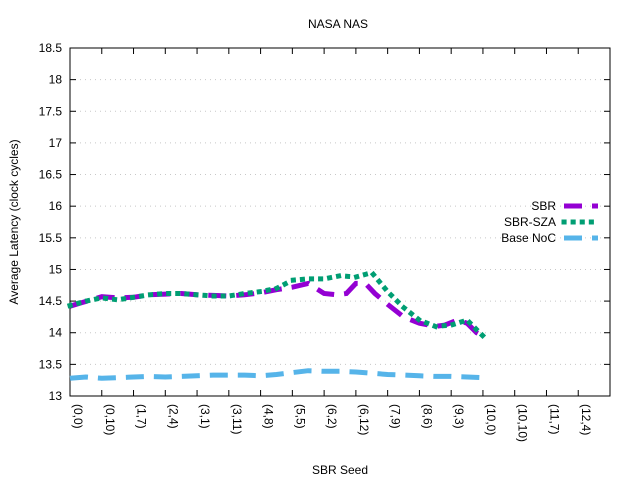  What do you see at coordinates (110, 419) in the screenshot?
I see `x-tick-label: (0,10)` at bounding box center [110, 419].